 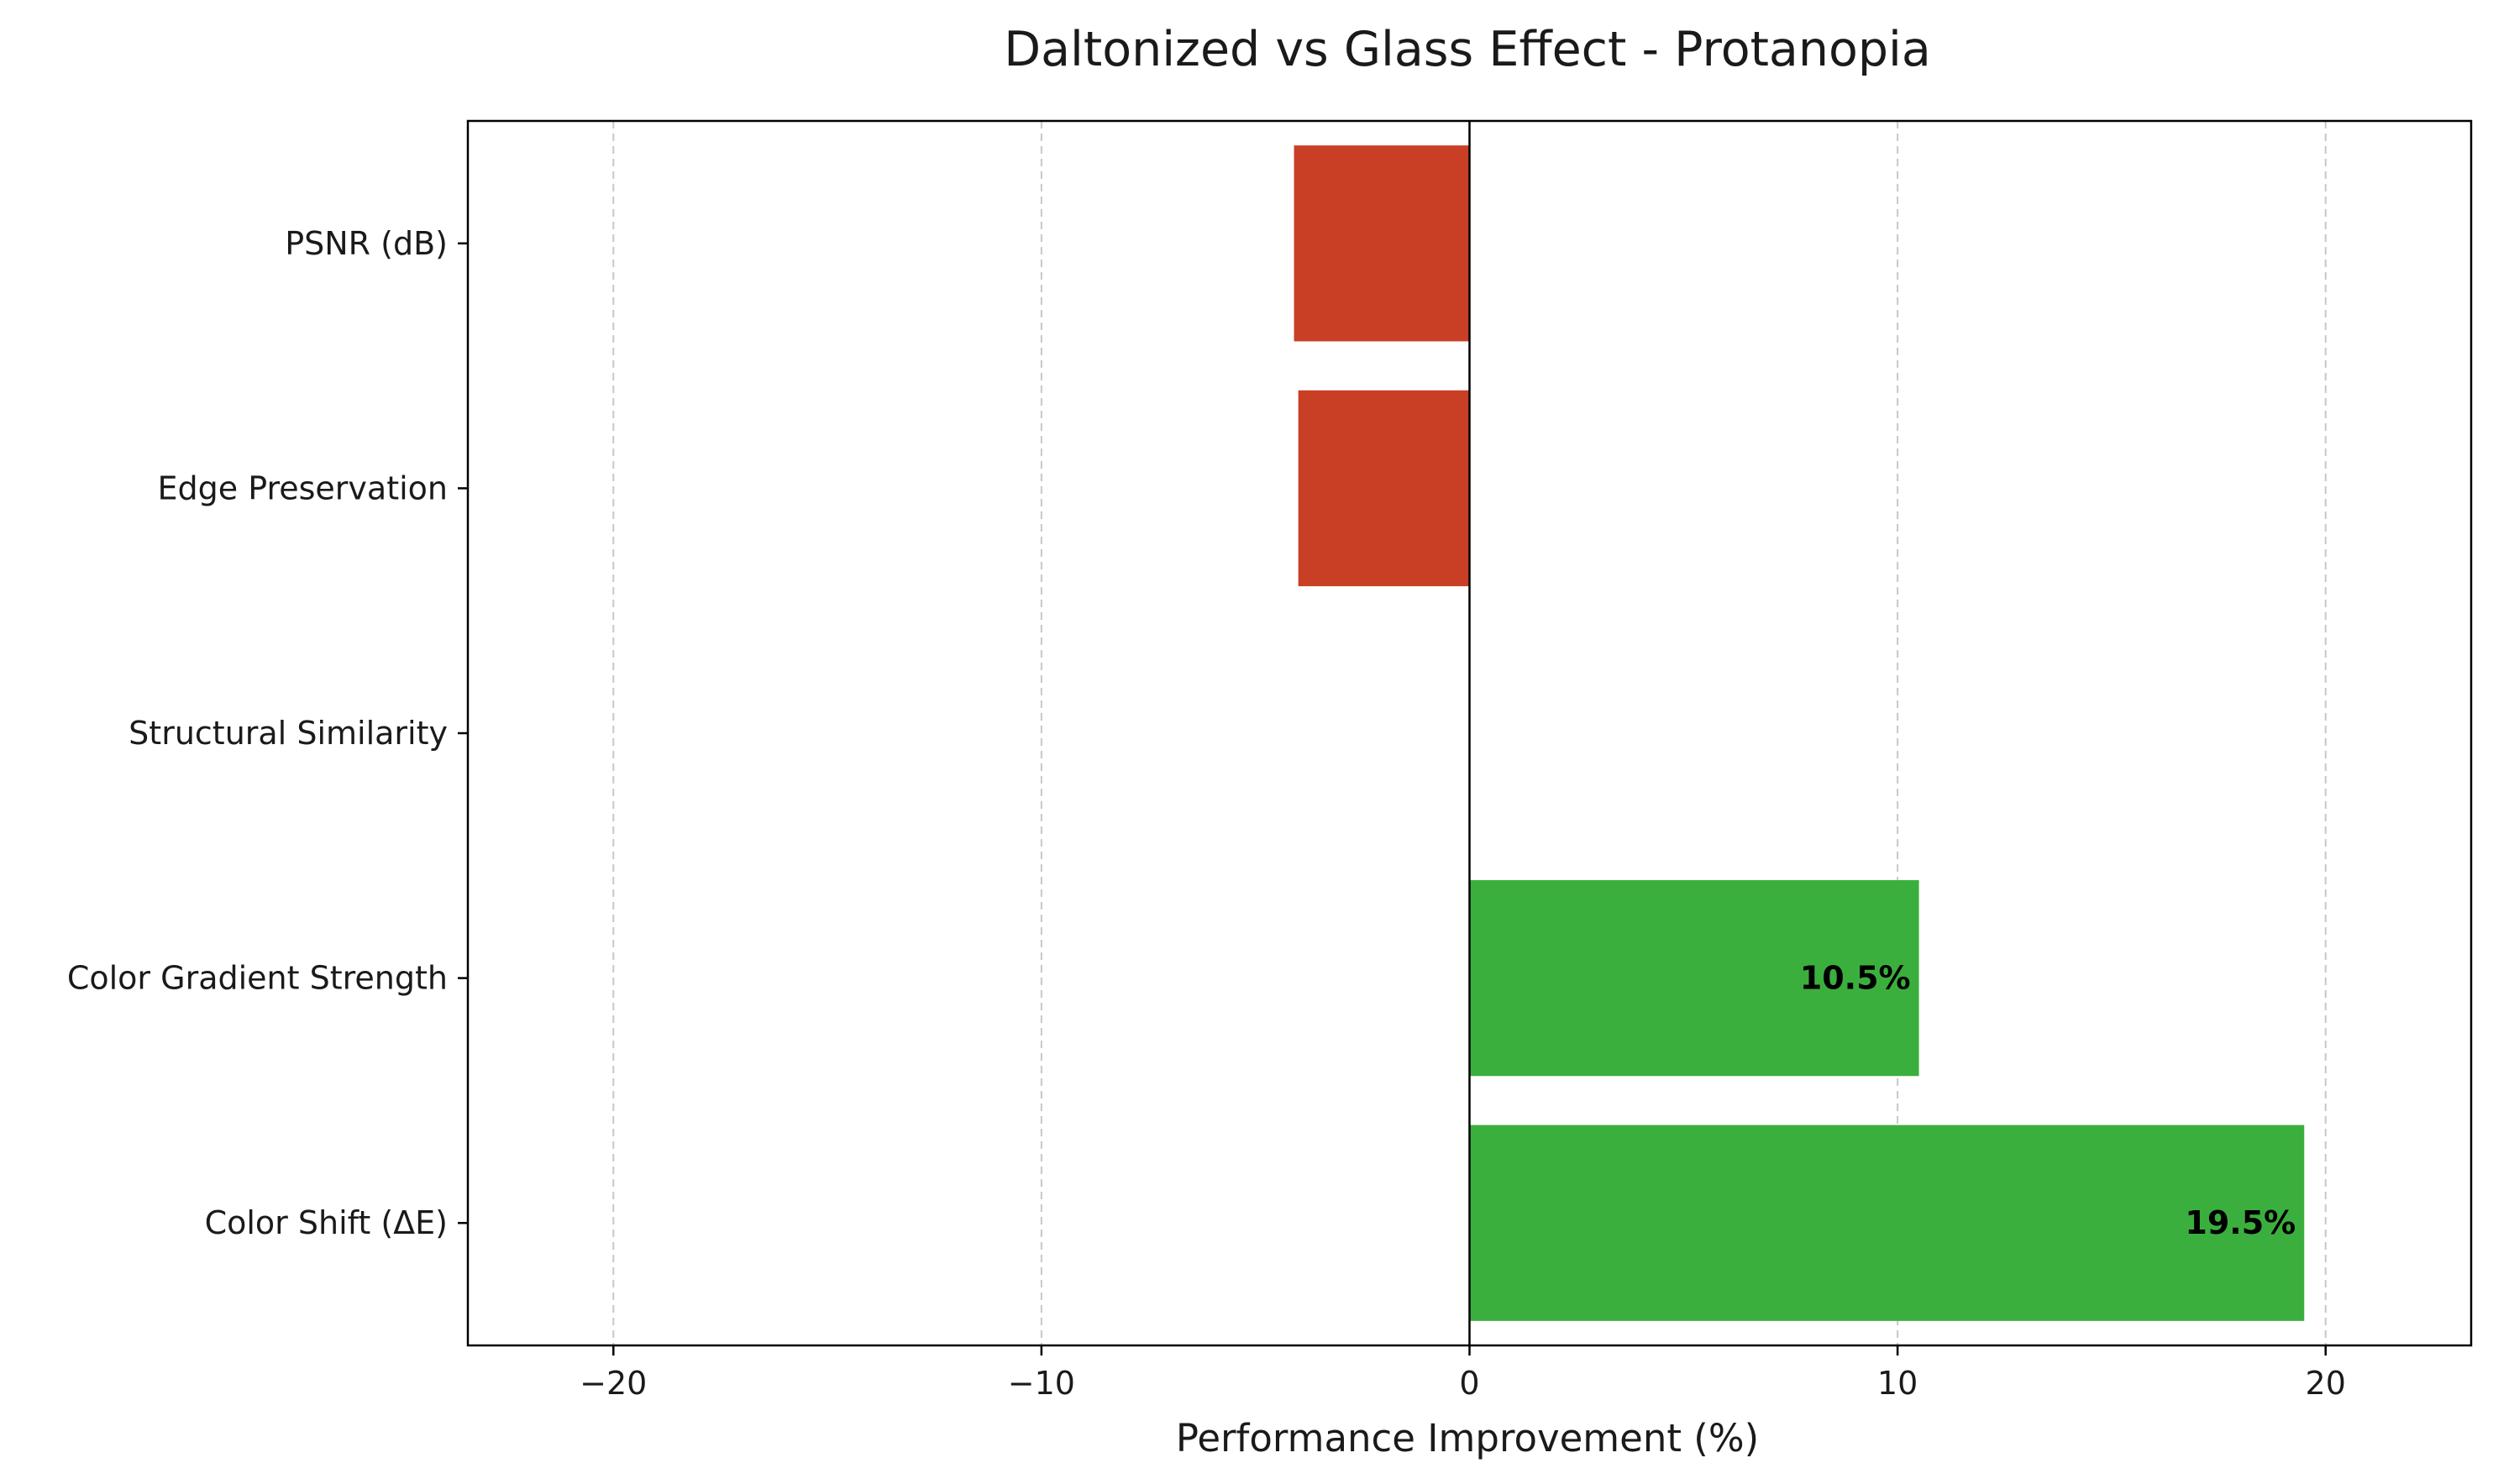 I want to click on data-labels: 19.5% 10.5%, so click(x=2048, y=1101).